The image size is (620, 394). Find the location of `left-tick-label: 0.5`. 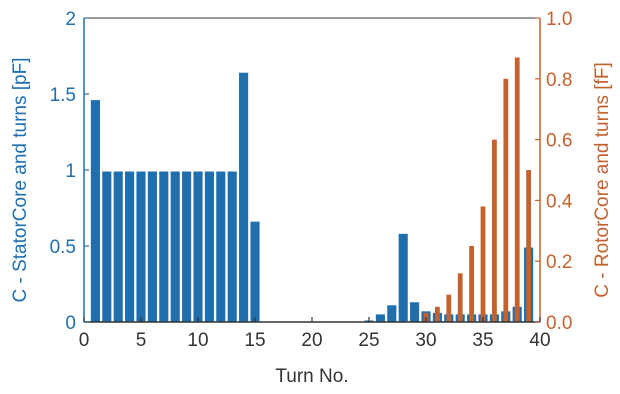

left-tick-label: 0.5 is located at coordinates (63, 247).